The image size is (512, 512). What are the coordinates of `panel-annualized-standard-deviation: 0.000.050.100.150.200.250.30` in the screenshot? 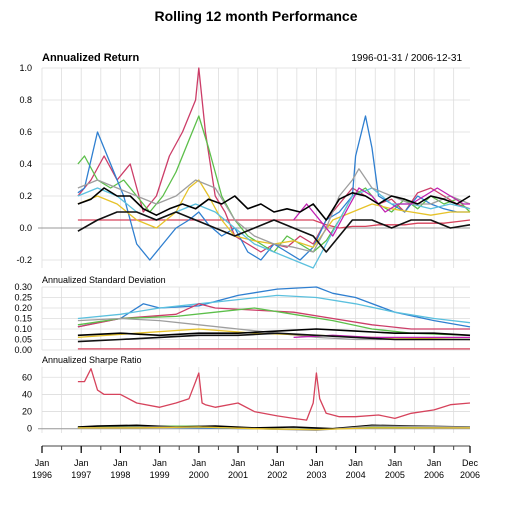 It's located at (242, 318).